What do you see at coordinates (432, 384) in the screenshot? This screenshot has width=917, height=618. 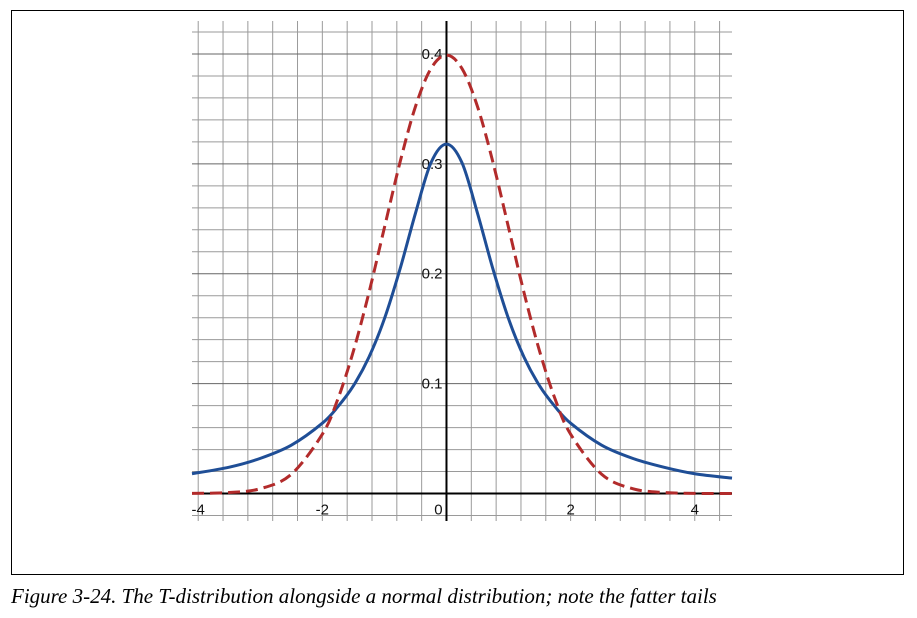 I see `y-tick-label: 0.1` at bounding box center [432, 384].